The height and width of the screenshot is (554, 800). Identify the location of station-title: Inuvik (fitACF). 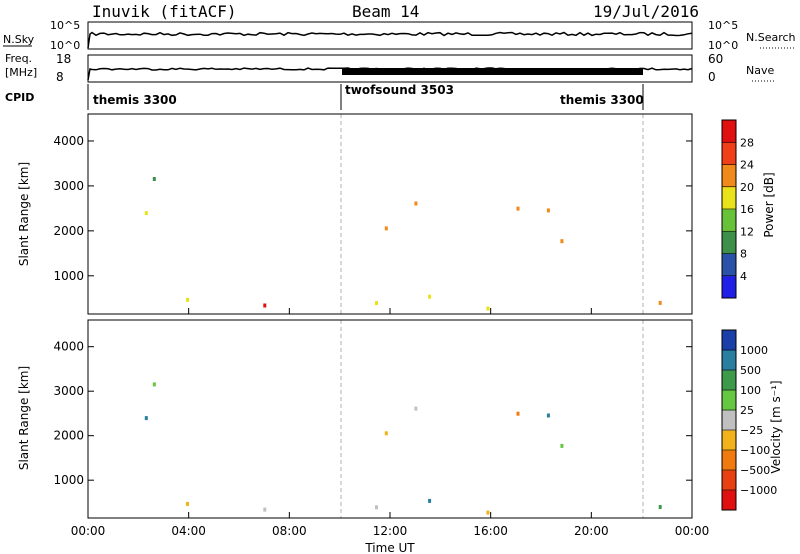
(164, 11).